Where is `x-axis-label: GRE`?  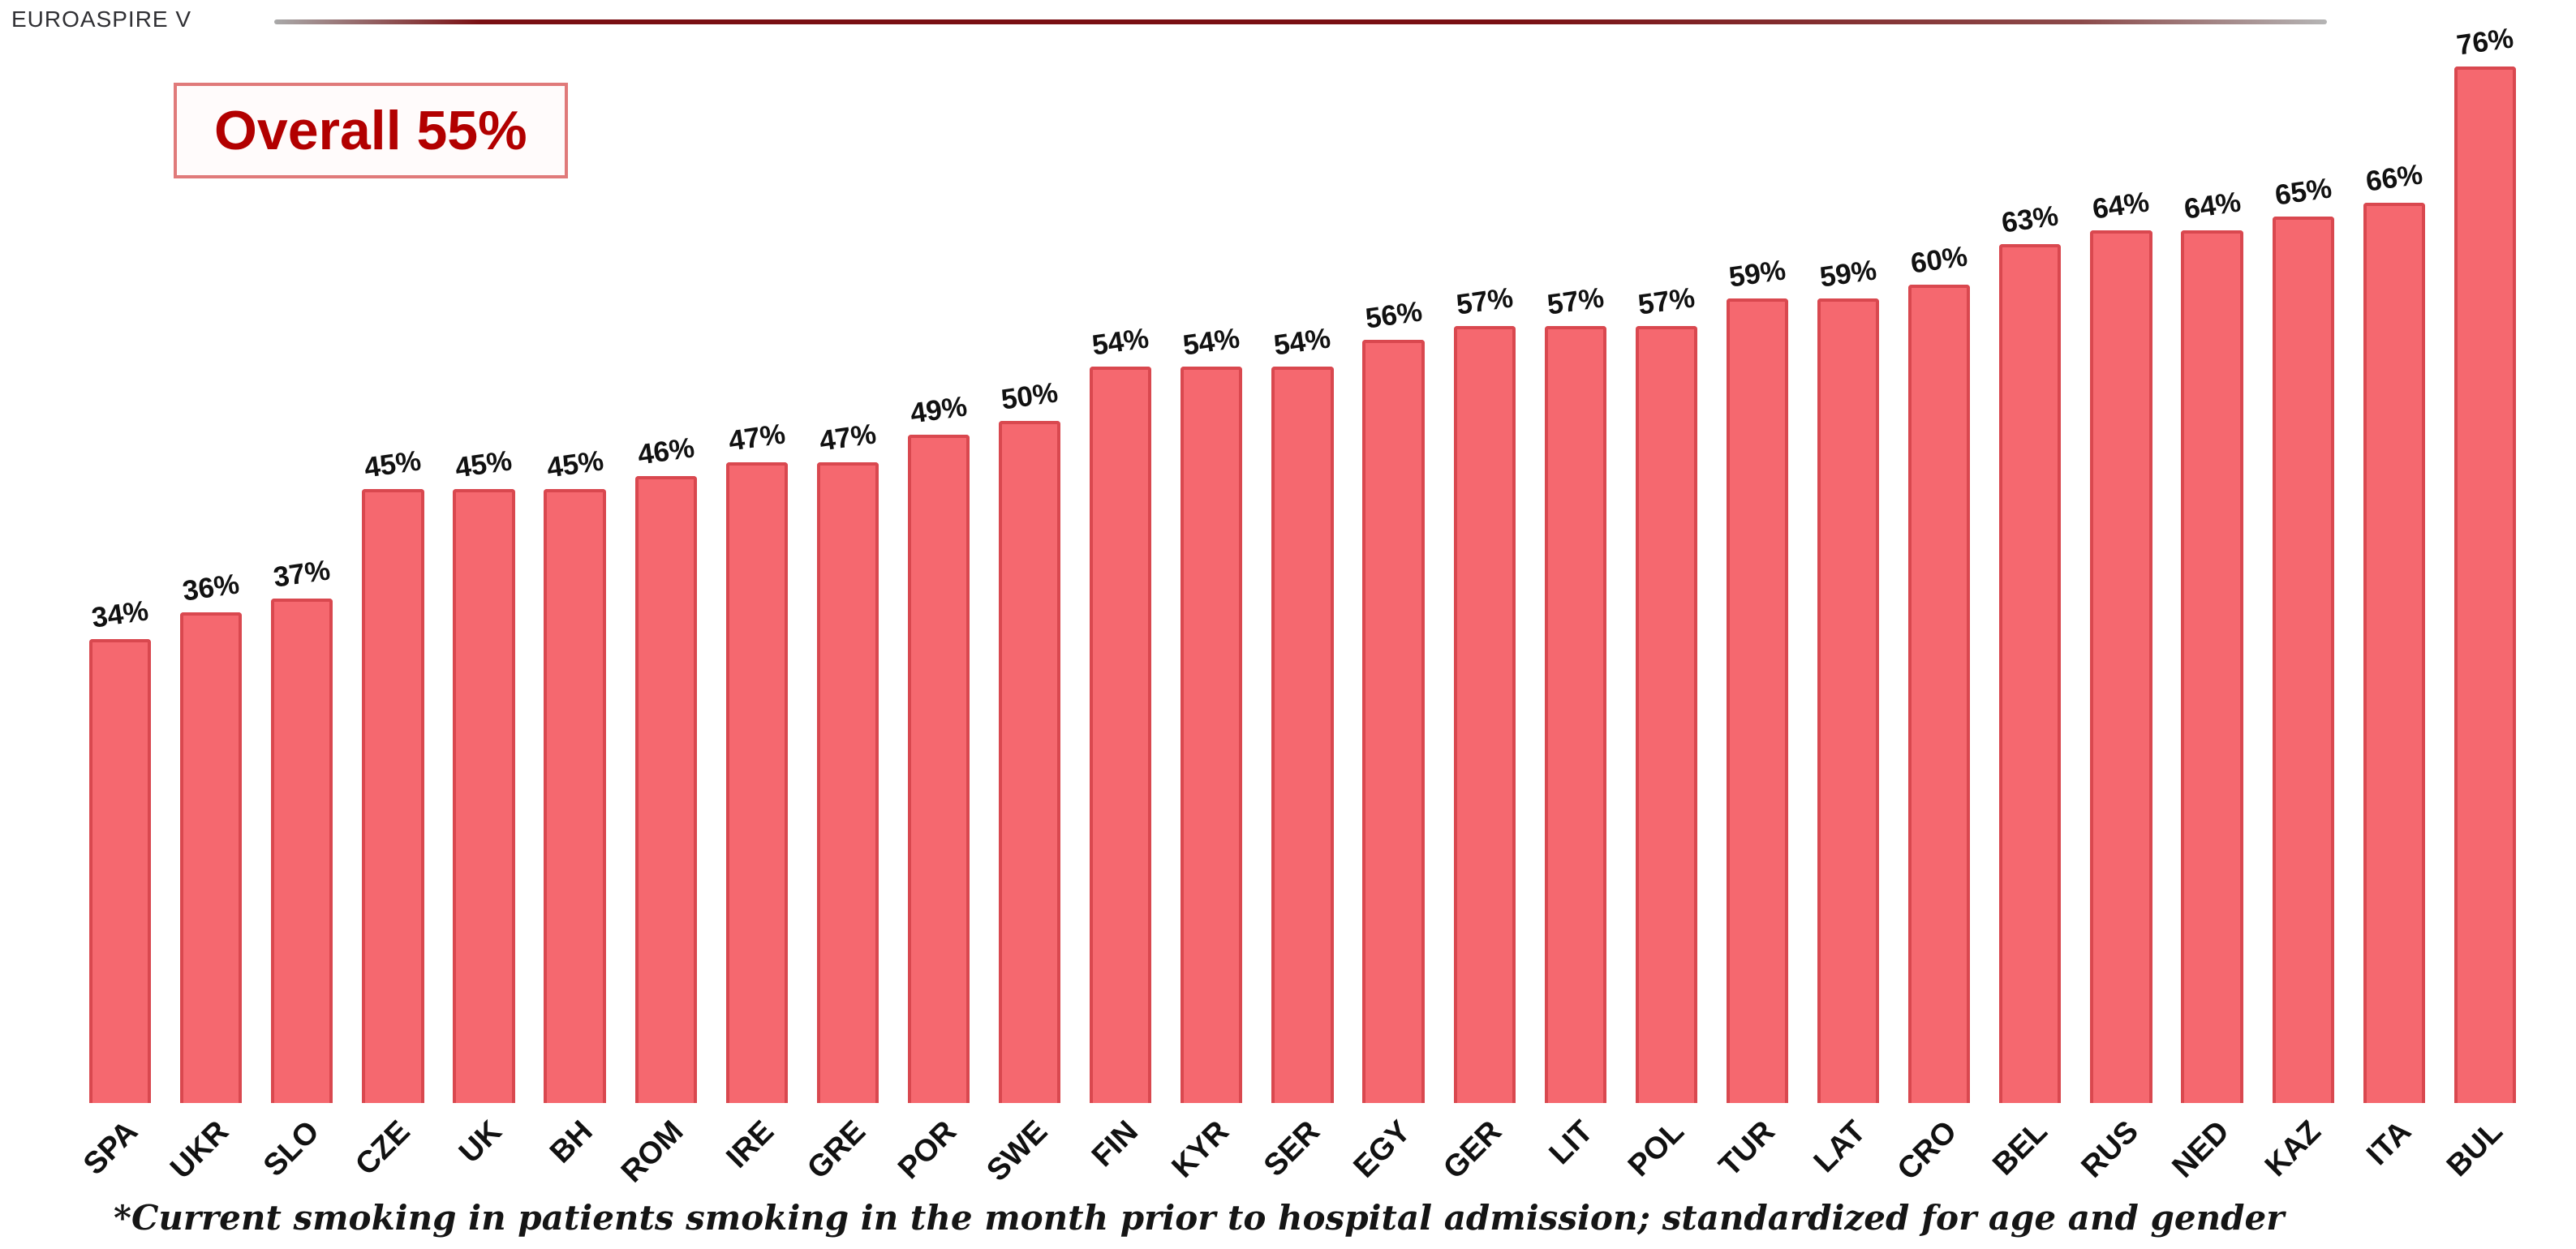 x-axis-label: GRE is located at coordinates (836, 1150).